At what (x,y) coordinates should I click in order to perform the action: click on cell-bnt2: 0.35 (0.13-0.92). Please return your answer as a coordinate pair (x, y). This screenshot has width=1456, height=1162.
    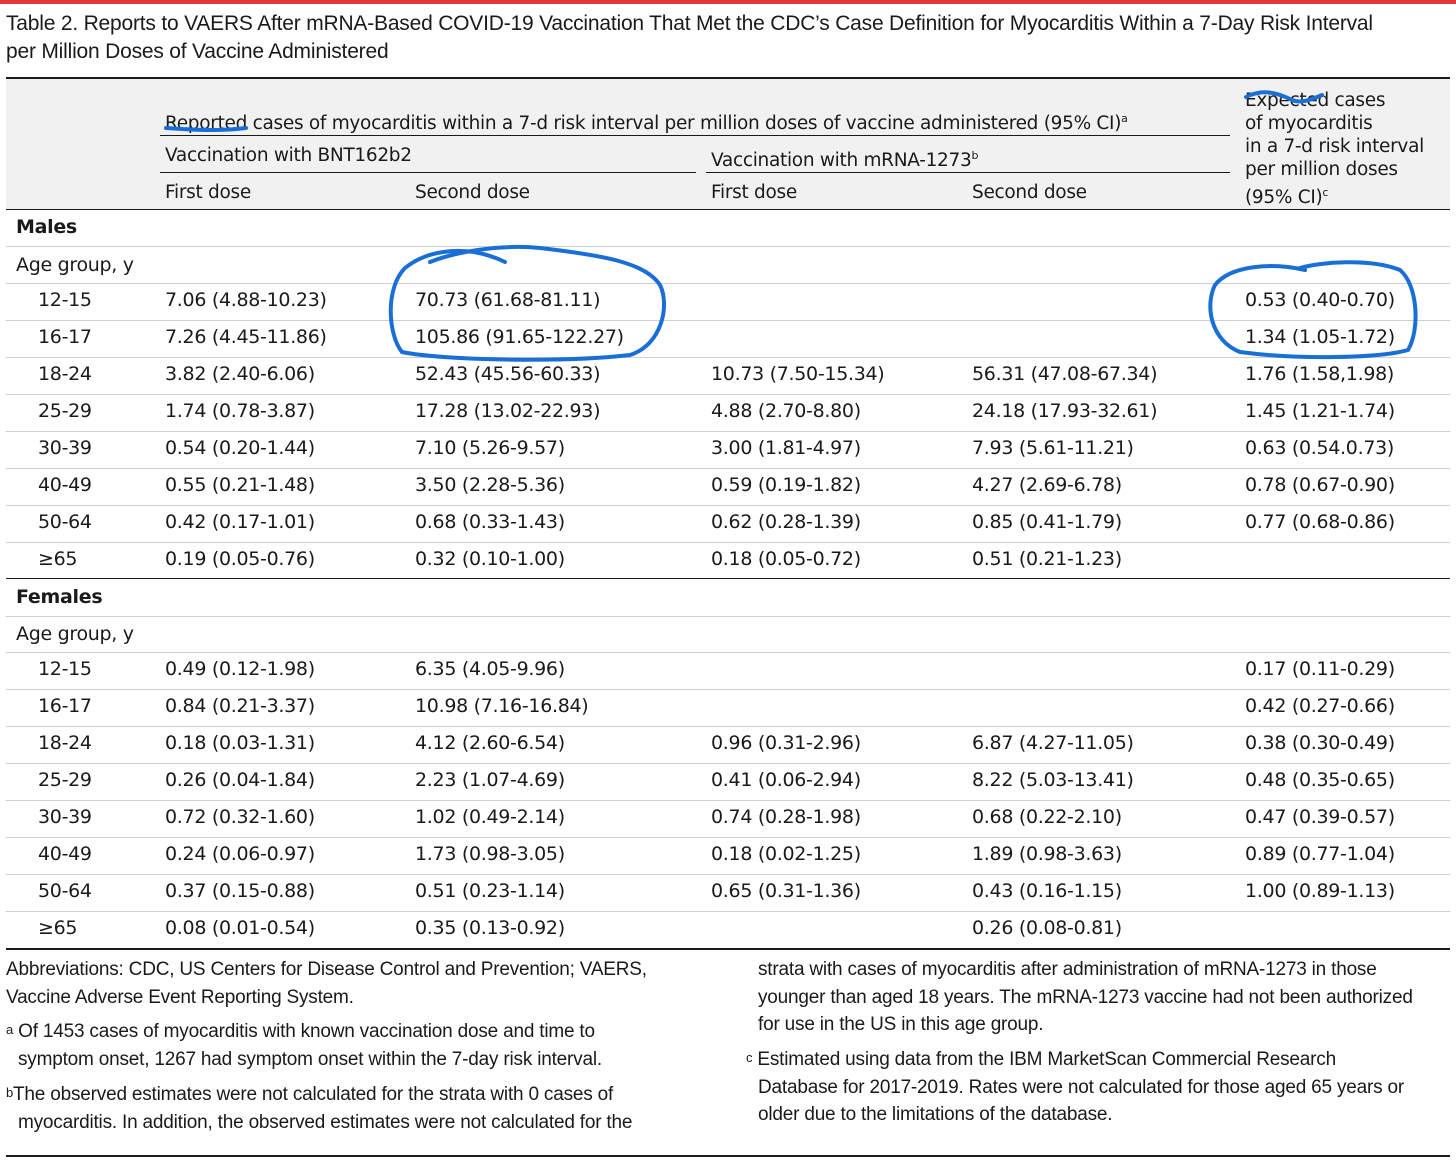
    Looking at the image, I should click on (490, 928).